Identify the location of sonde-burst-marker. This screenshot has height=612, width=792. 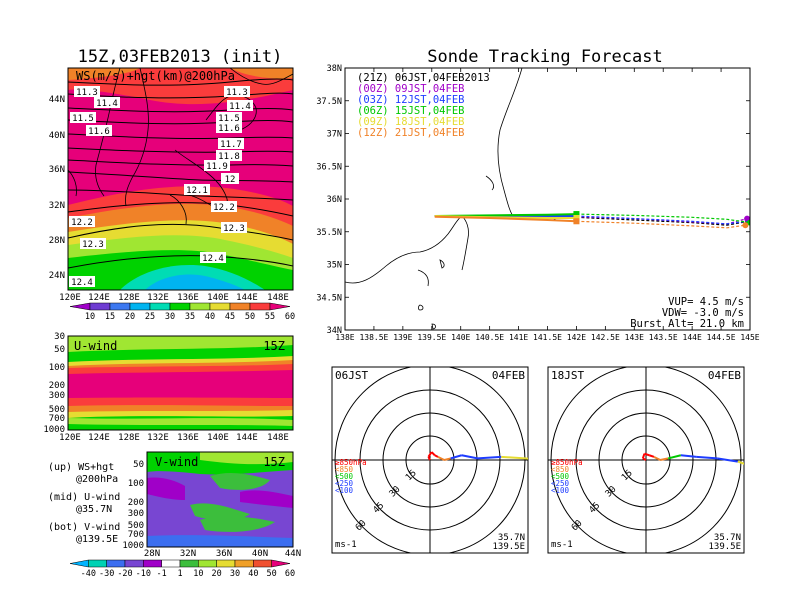
(576, 214).